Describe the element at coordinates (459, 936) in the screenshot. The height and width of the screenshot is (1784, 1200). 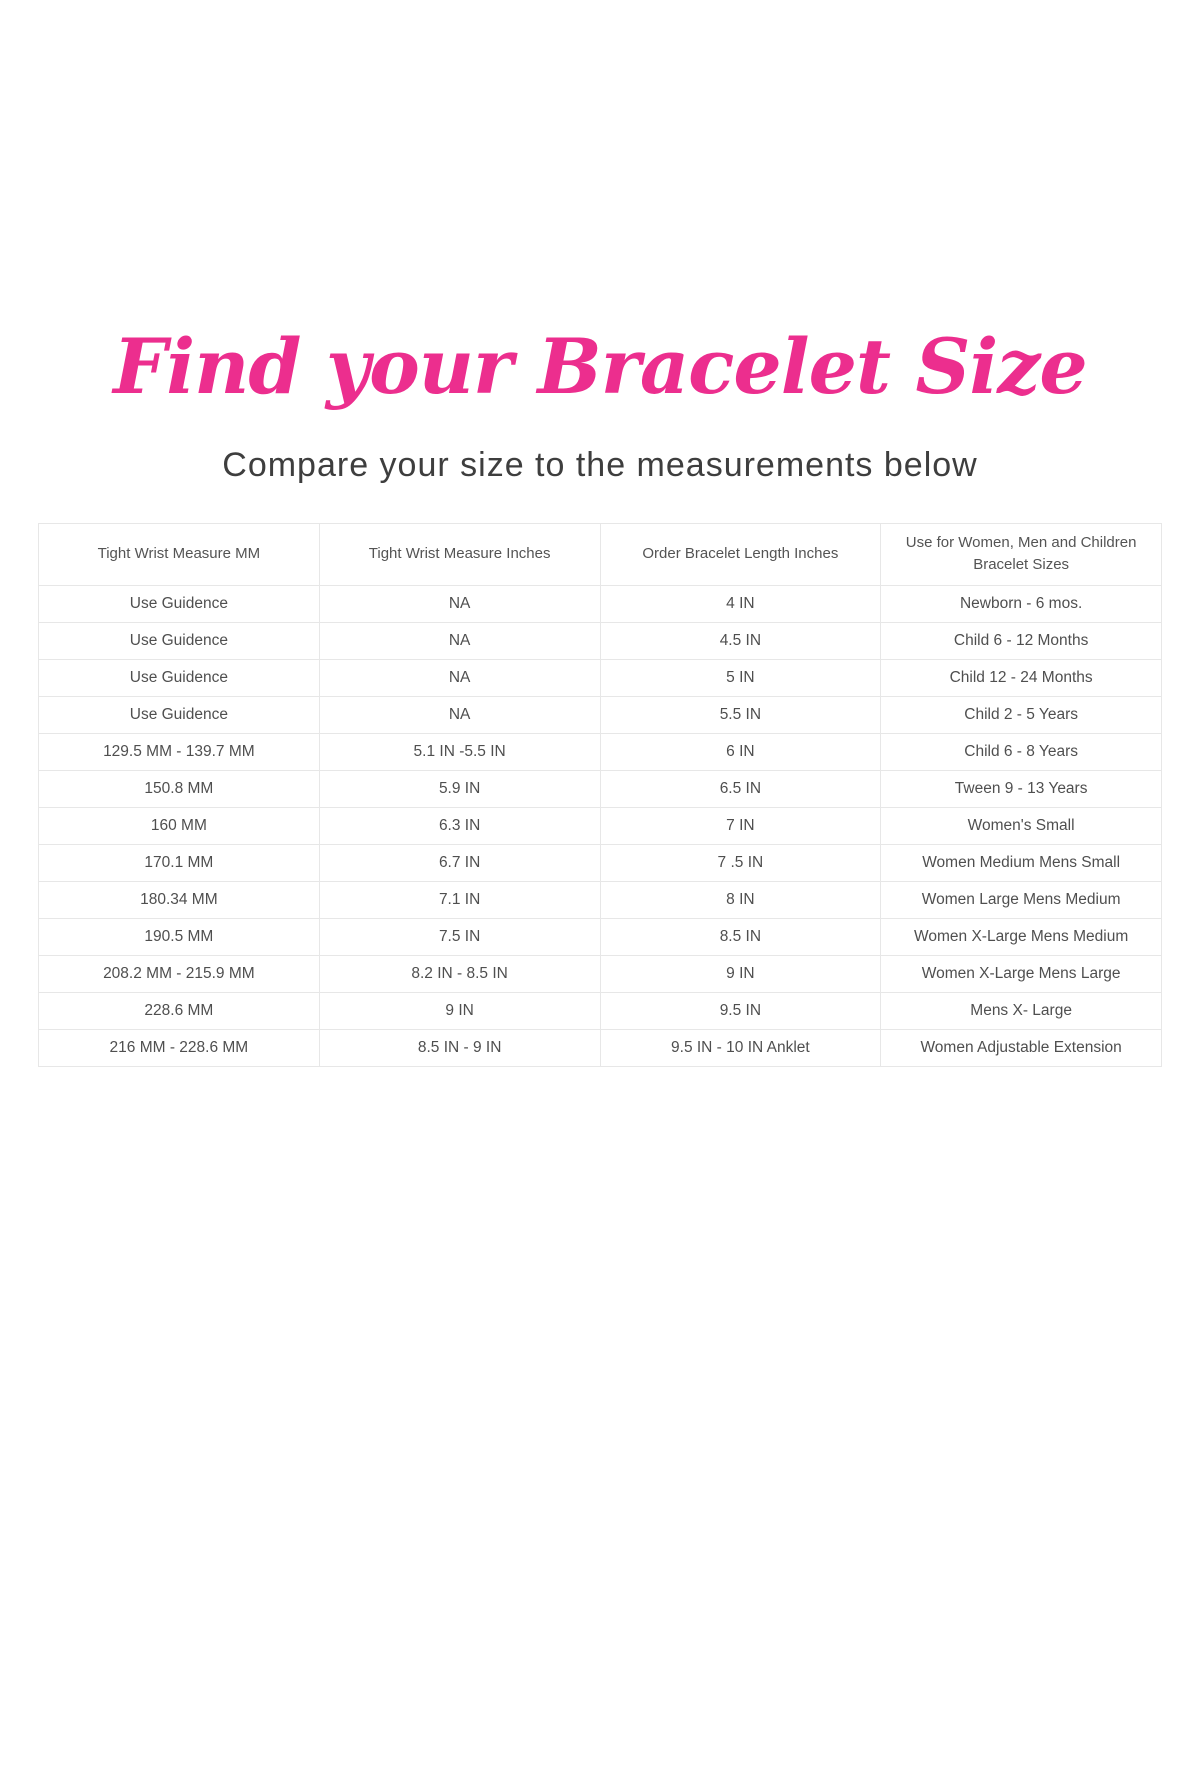
I see `table-cell: 7.5 IN` at that location.